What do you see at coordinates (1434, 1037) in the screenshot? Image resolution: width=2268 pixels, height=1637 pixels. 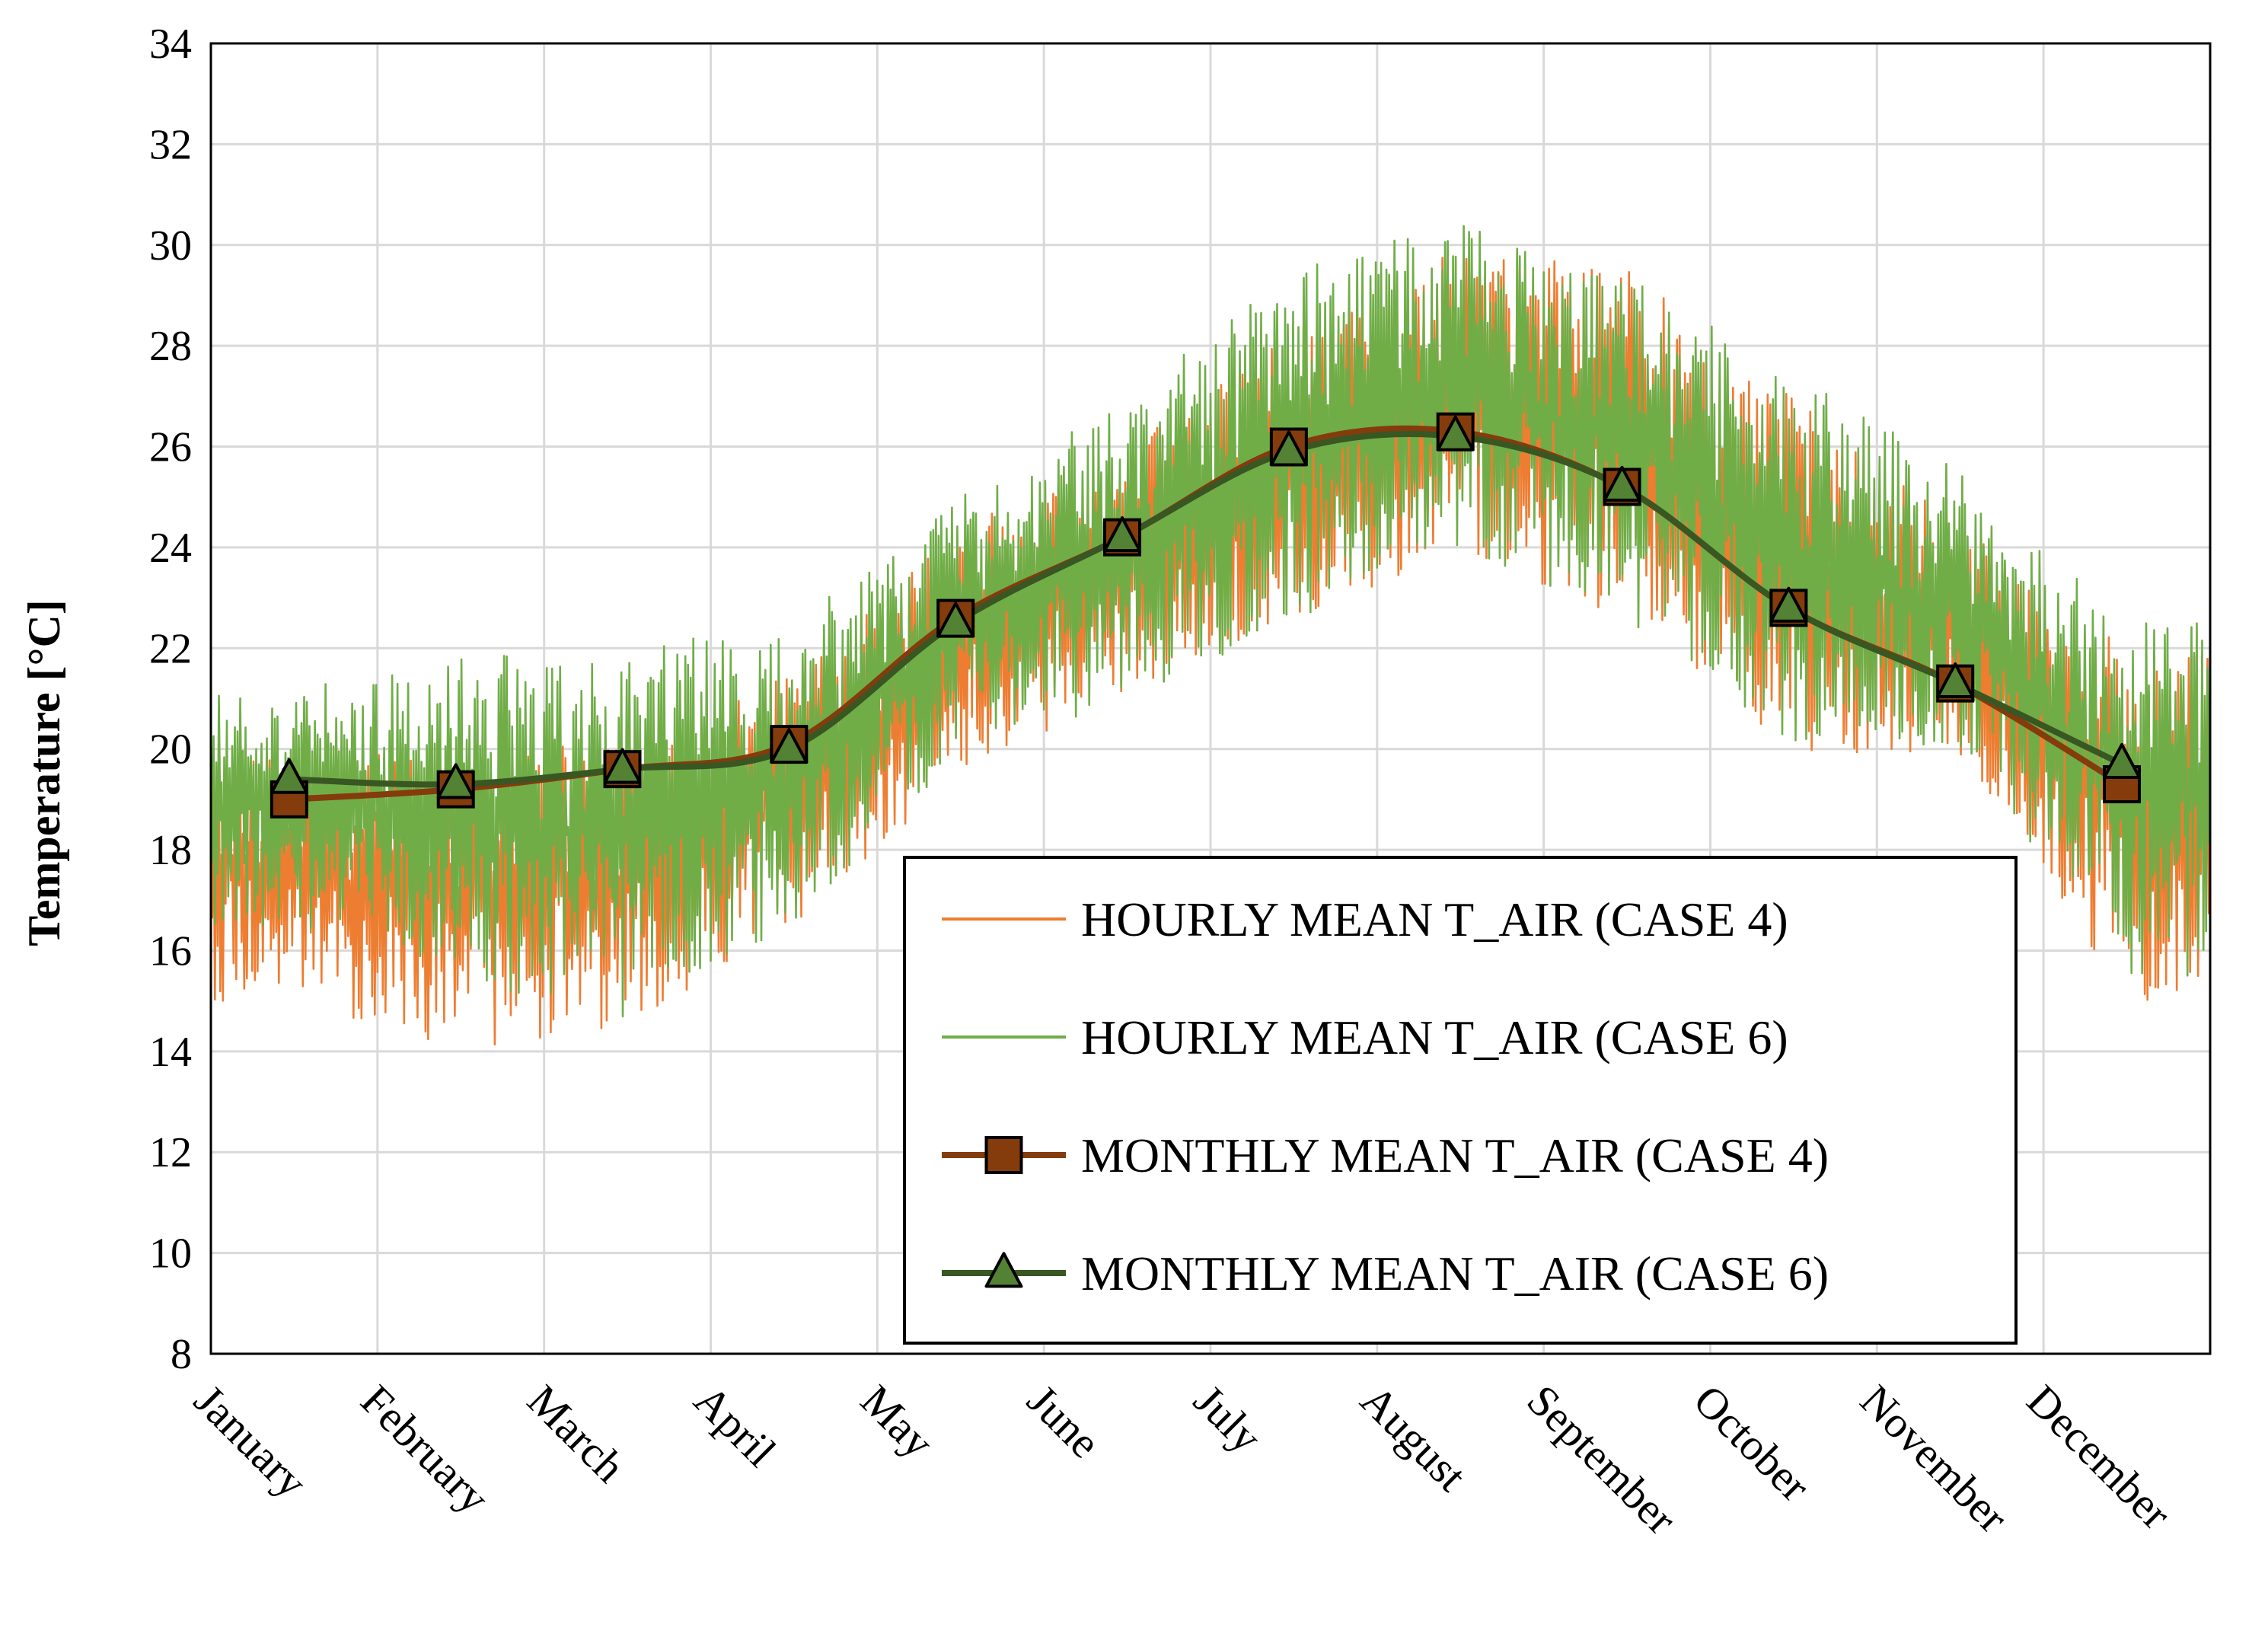 I see `legend-label: HOURLY MEAN T_AIR (CASE 6)` at bounding box center [1434, 1037].